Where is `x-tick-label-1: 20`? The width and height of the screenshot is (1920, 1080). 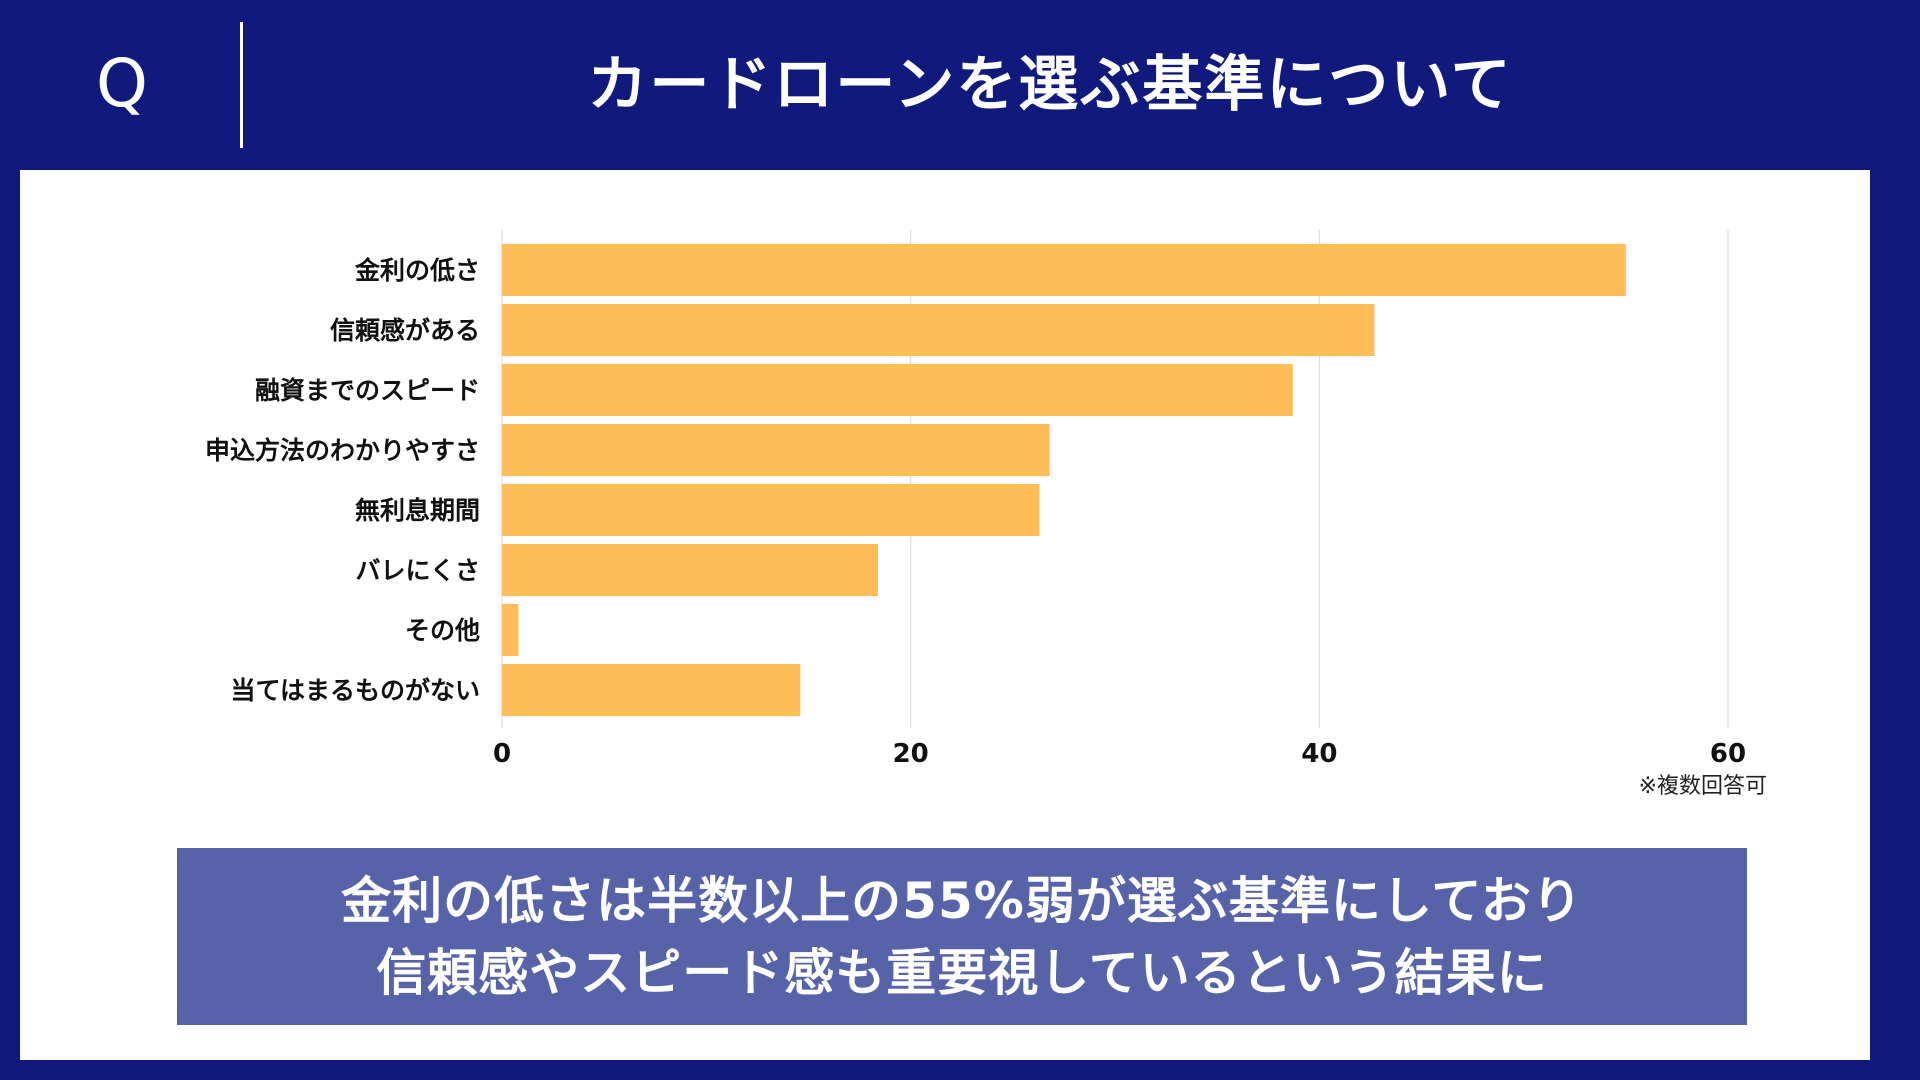 x-tick-label-1: 20 is located at coordinates (911, 754).